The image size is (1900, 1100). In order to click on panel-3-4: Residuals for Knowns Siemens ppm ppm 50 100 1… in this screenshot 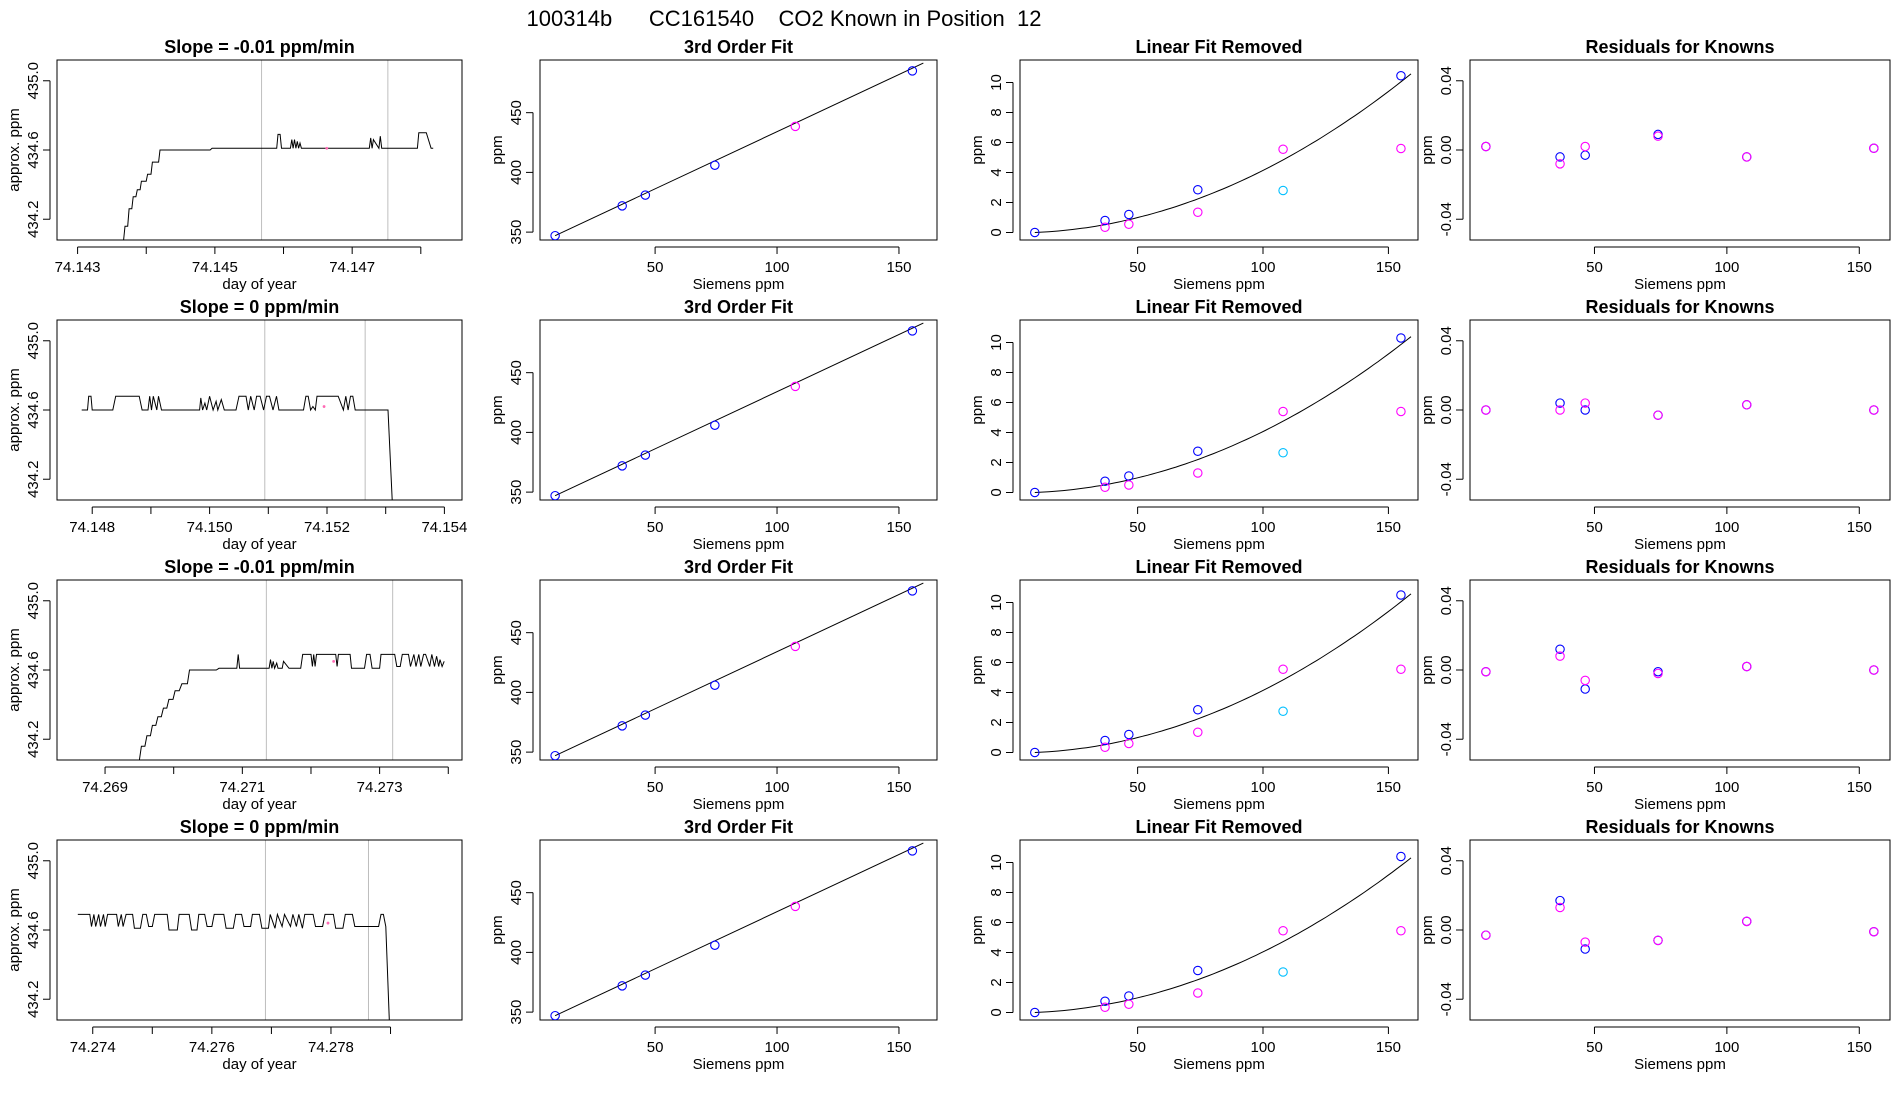, I will do `click(1655, 685)`.